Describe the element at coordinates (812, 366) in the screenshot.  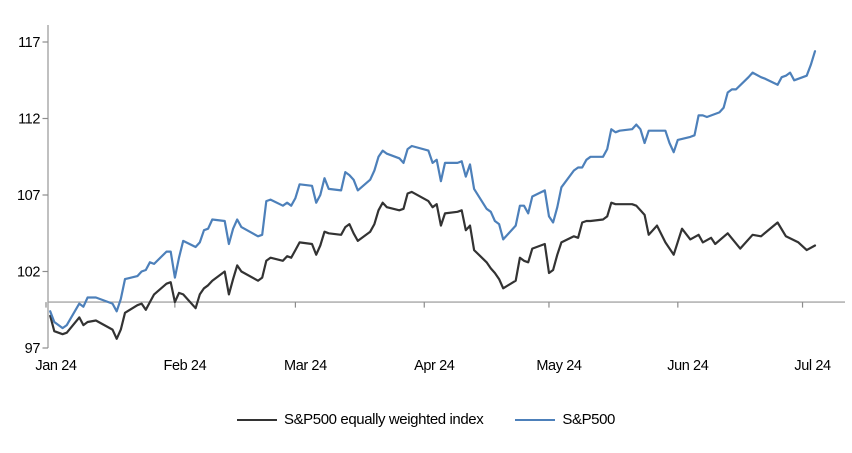
I see `x-axis-label: Jul 24` at that location.